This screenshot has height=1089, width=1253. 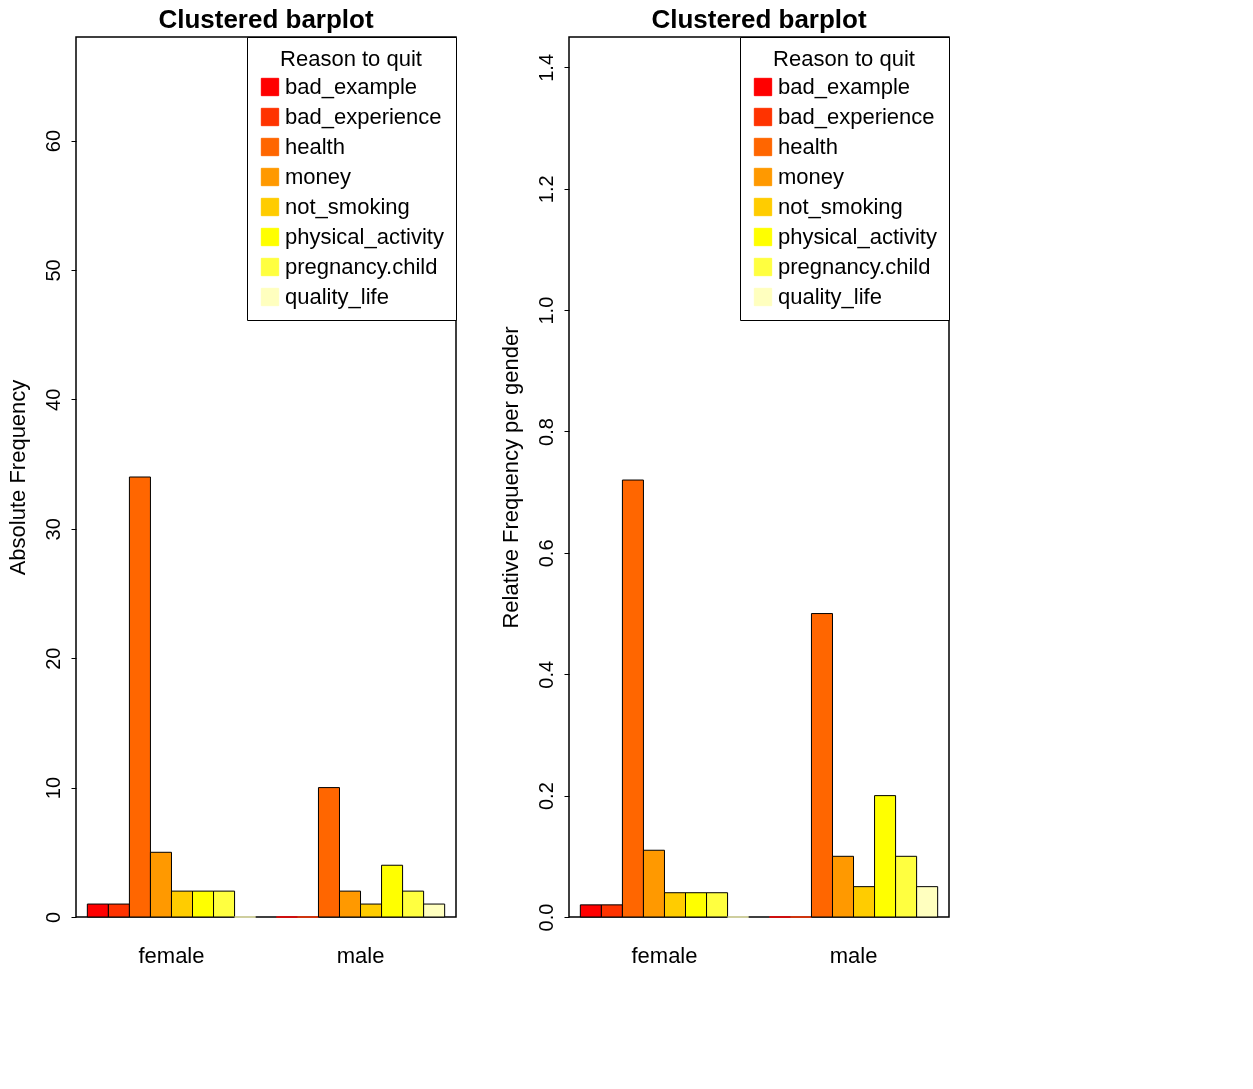 I want to click on y-tick-label: 0.0, so click(x=545, y=917).